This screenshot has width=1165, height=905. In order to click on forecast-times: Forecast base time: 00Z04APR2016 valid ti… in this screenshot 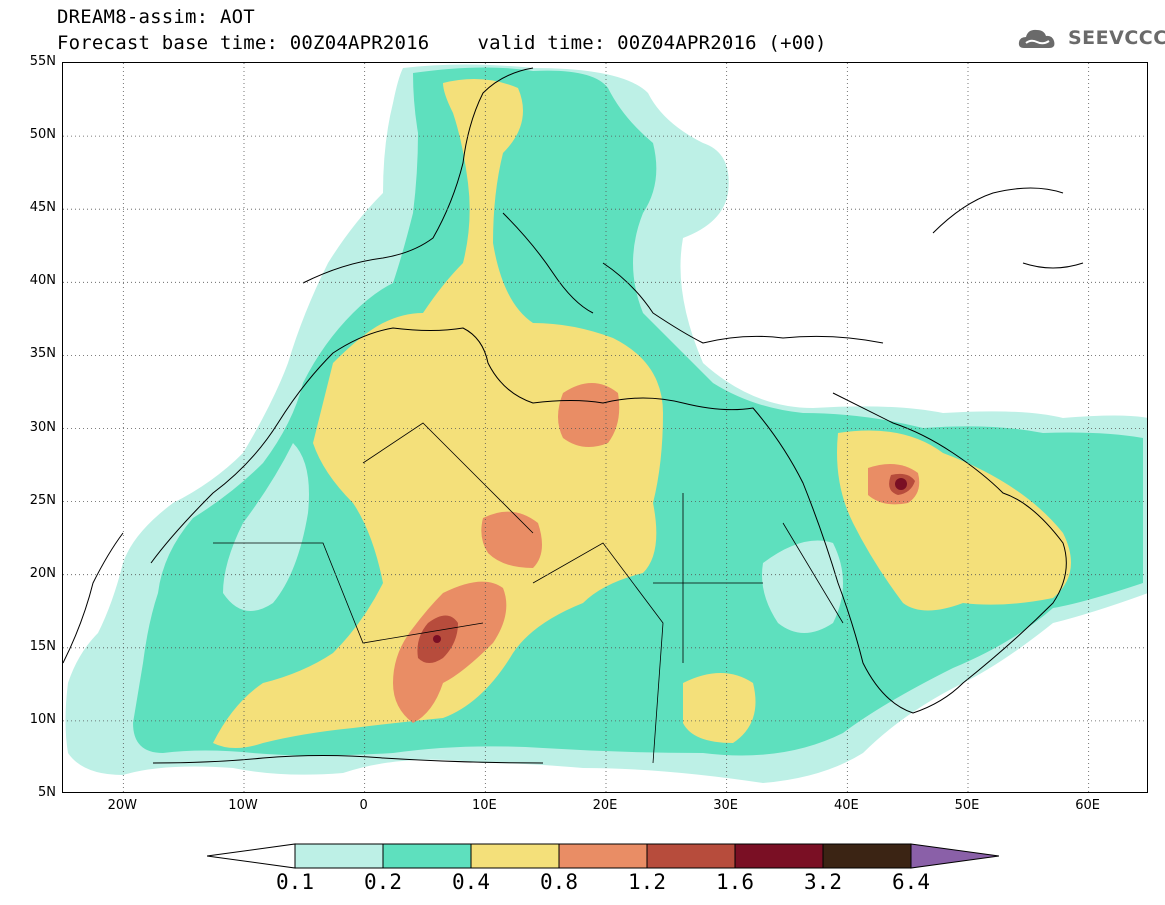, I will do `click(442, 43)`.